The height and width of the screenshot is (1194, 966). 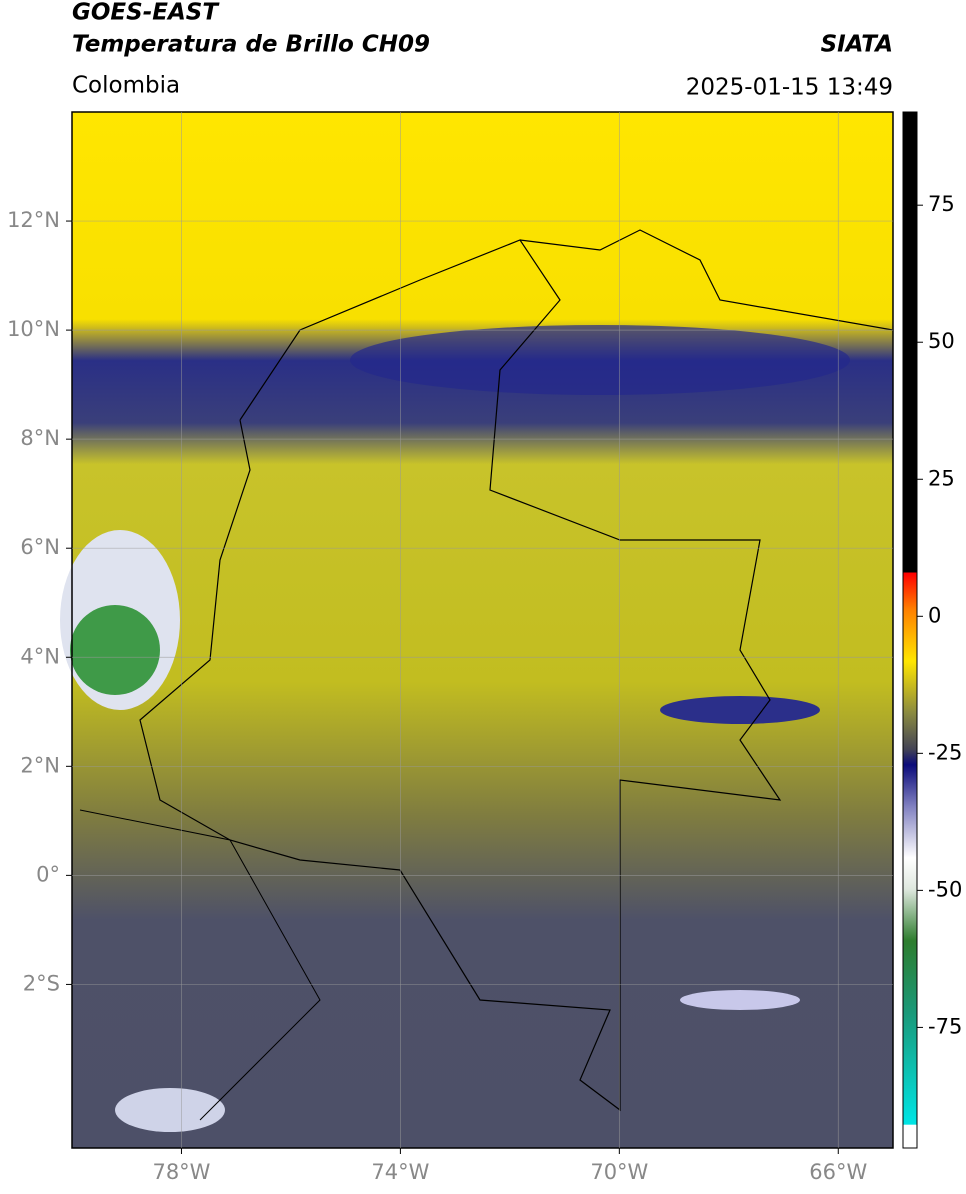 I want to click on colorbar-tick-label: 50, so click(x=941, y=341).